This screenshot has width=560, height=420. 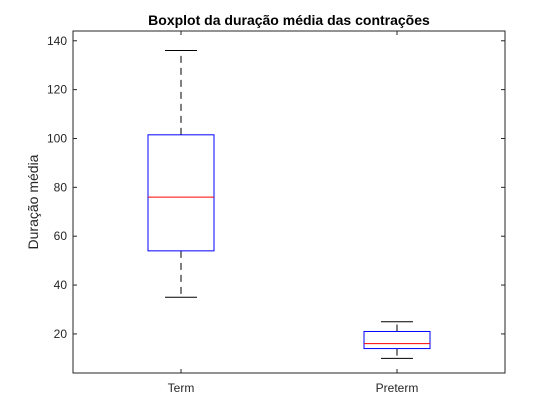 I want to click on box-term, so click(x=181, y=174).